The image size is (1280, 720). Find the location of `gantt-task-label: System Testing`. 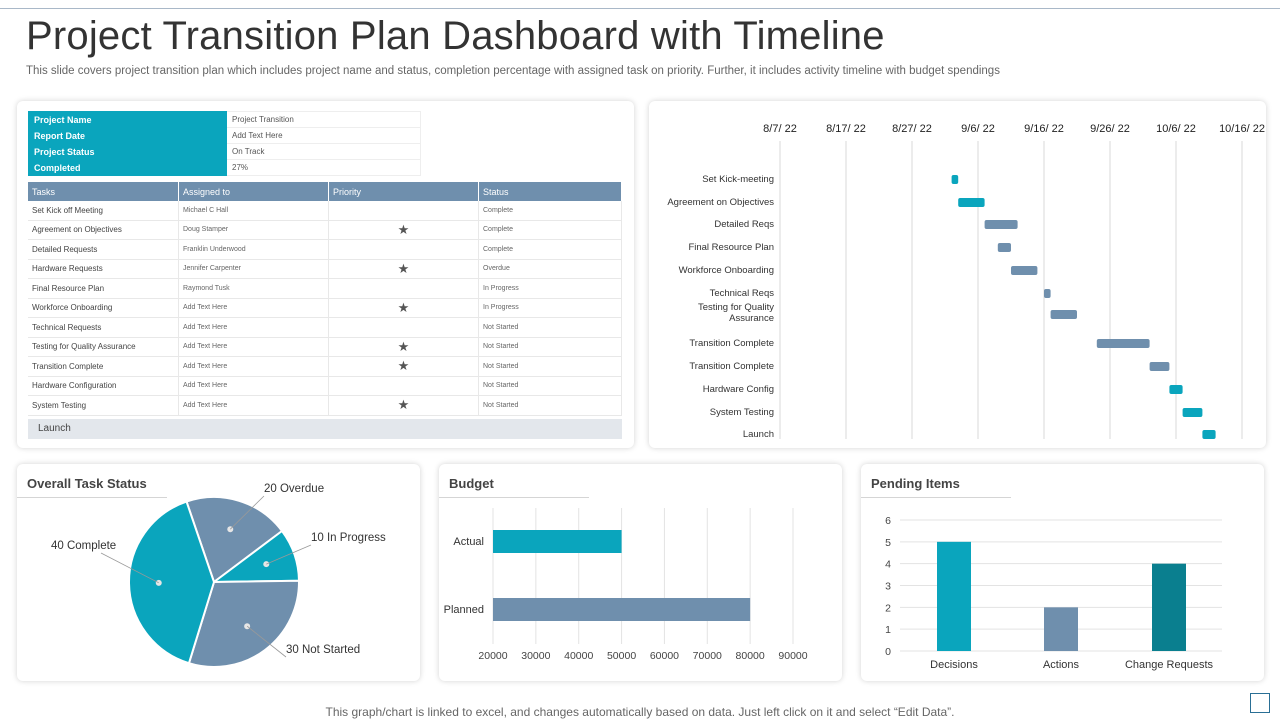

gantt-task-label: System Testing is located at coordinates (742, 412).